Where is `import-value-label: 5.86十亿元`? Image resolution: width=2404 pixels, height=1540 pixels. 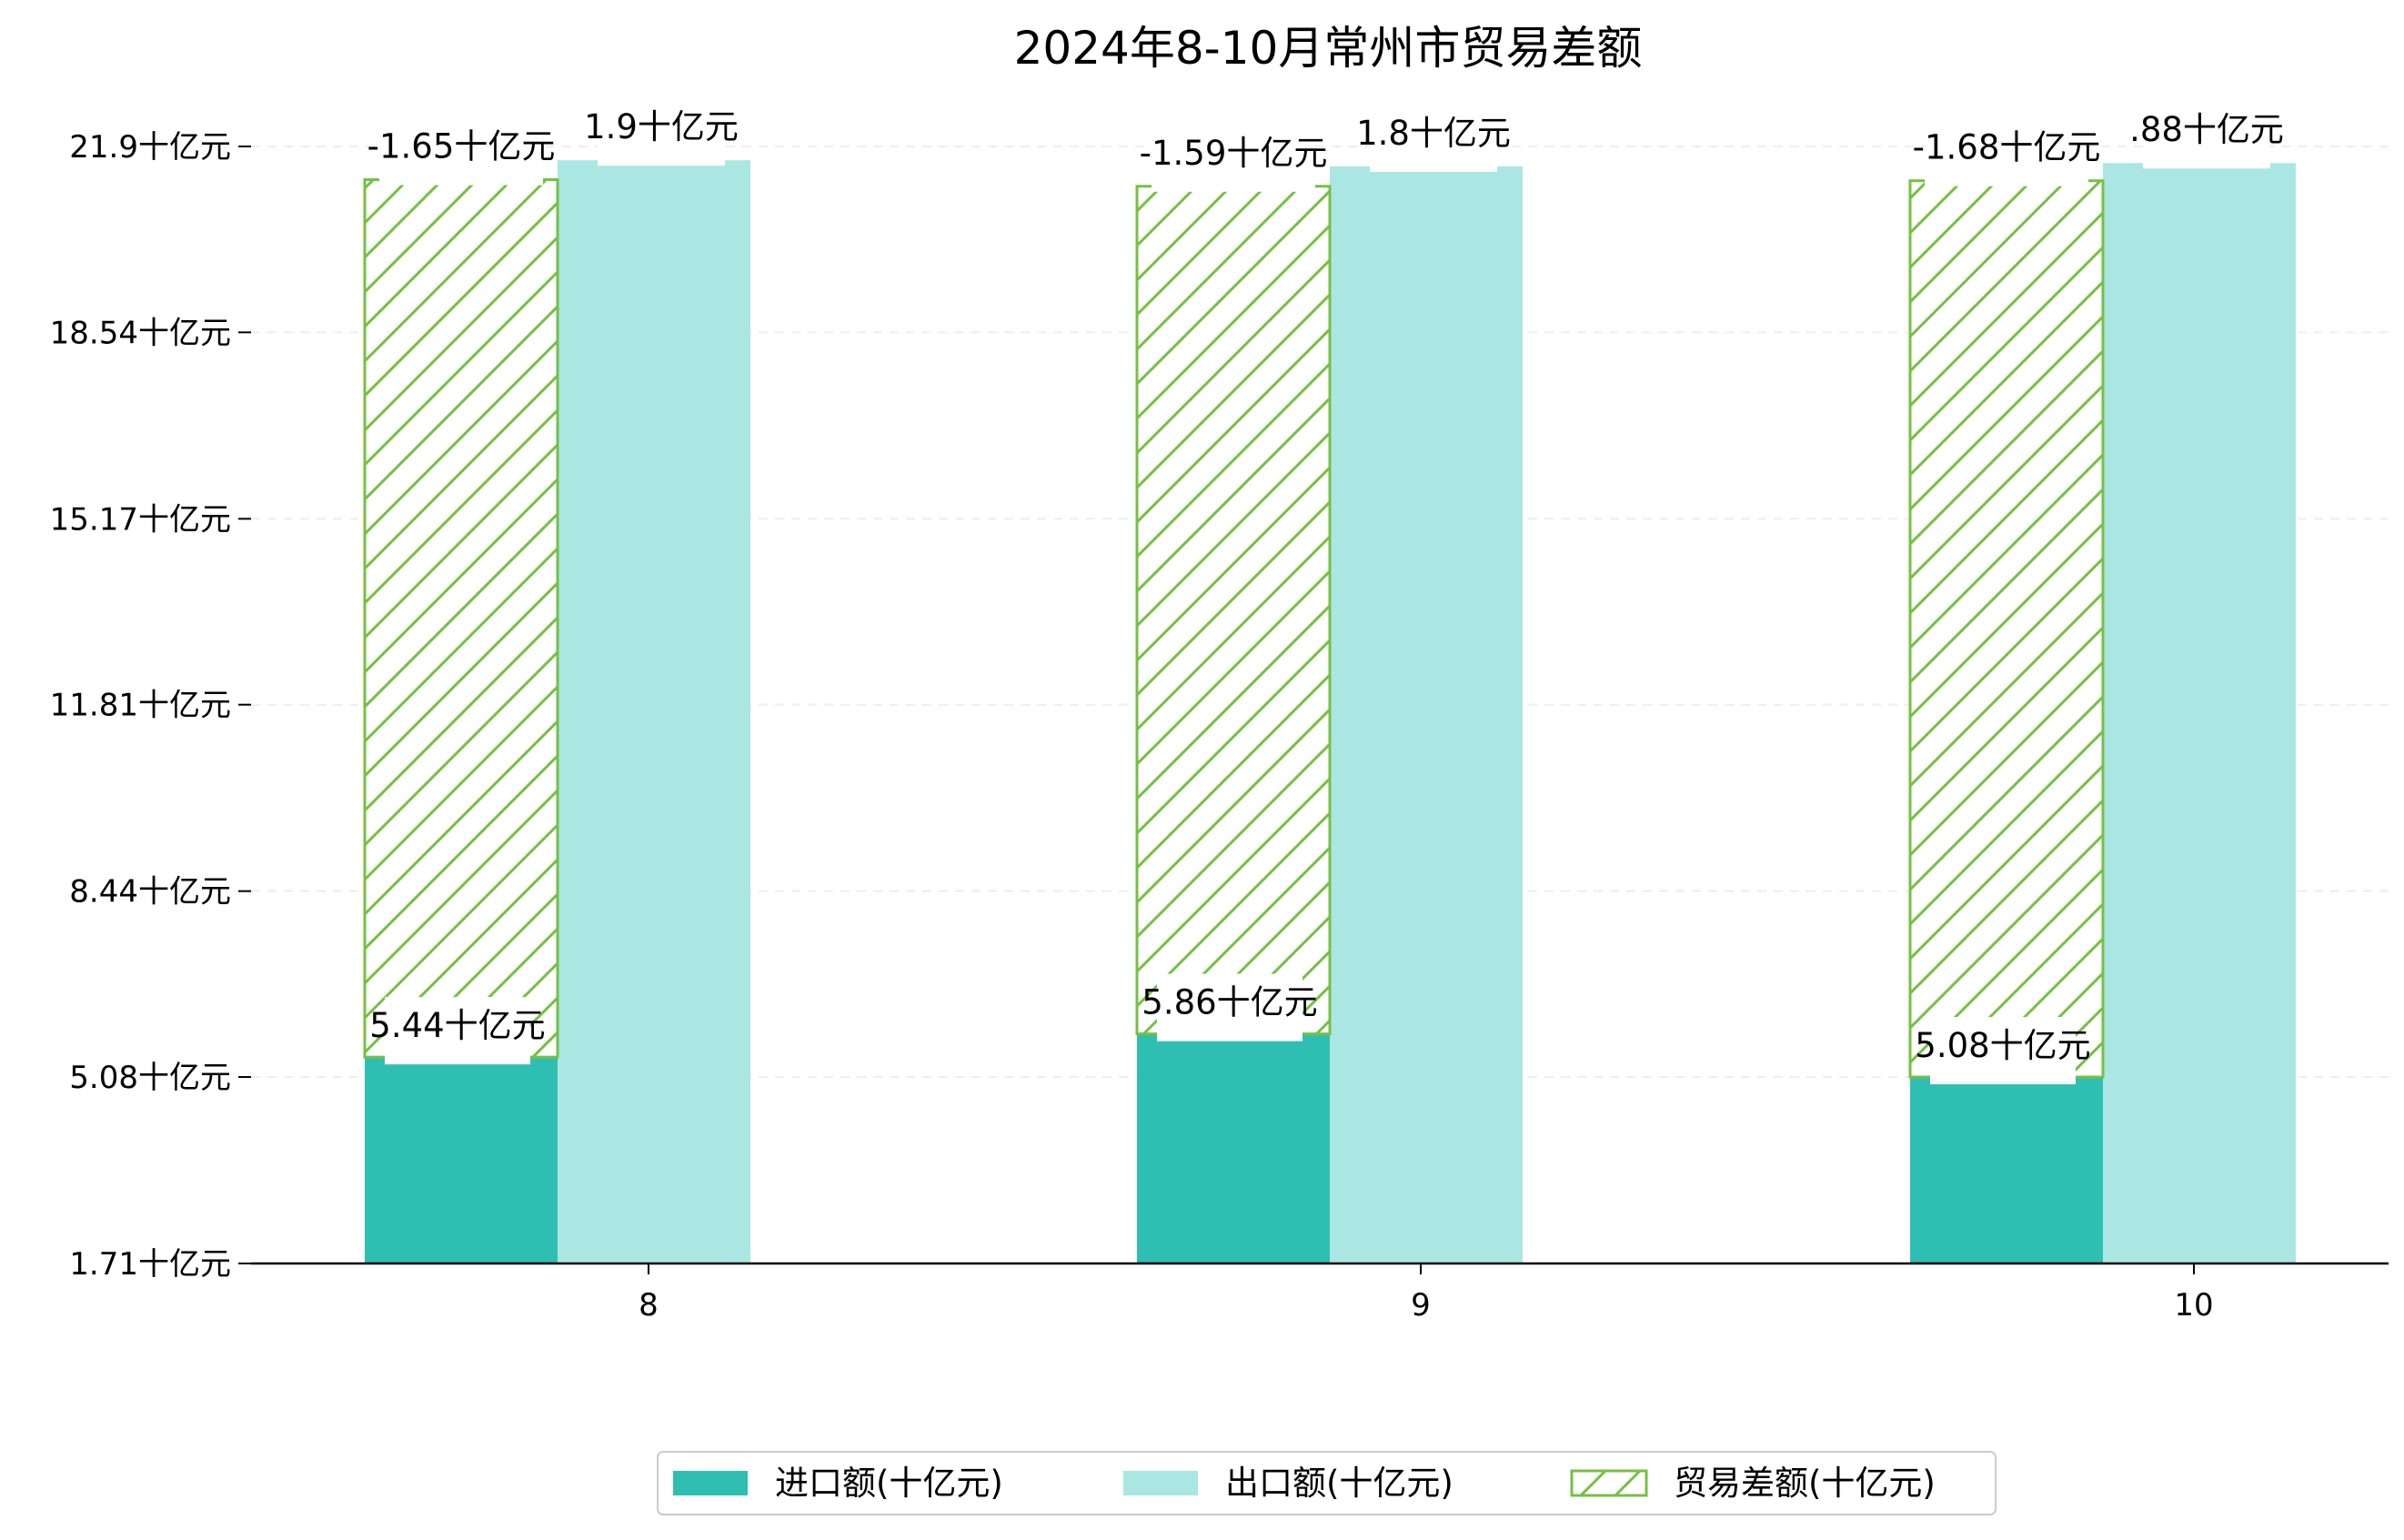 import-value-label: 5.86十亿元 is located at coordinates (1229, 1002).